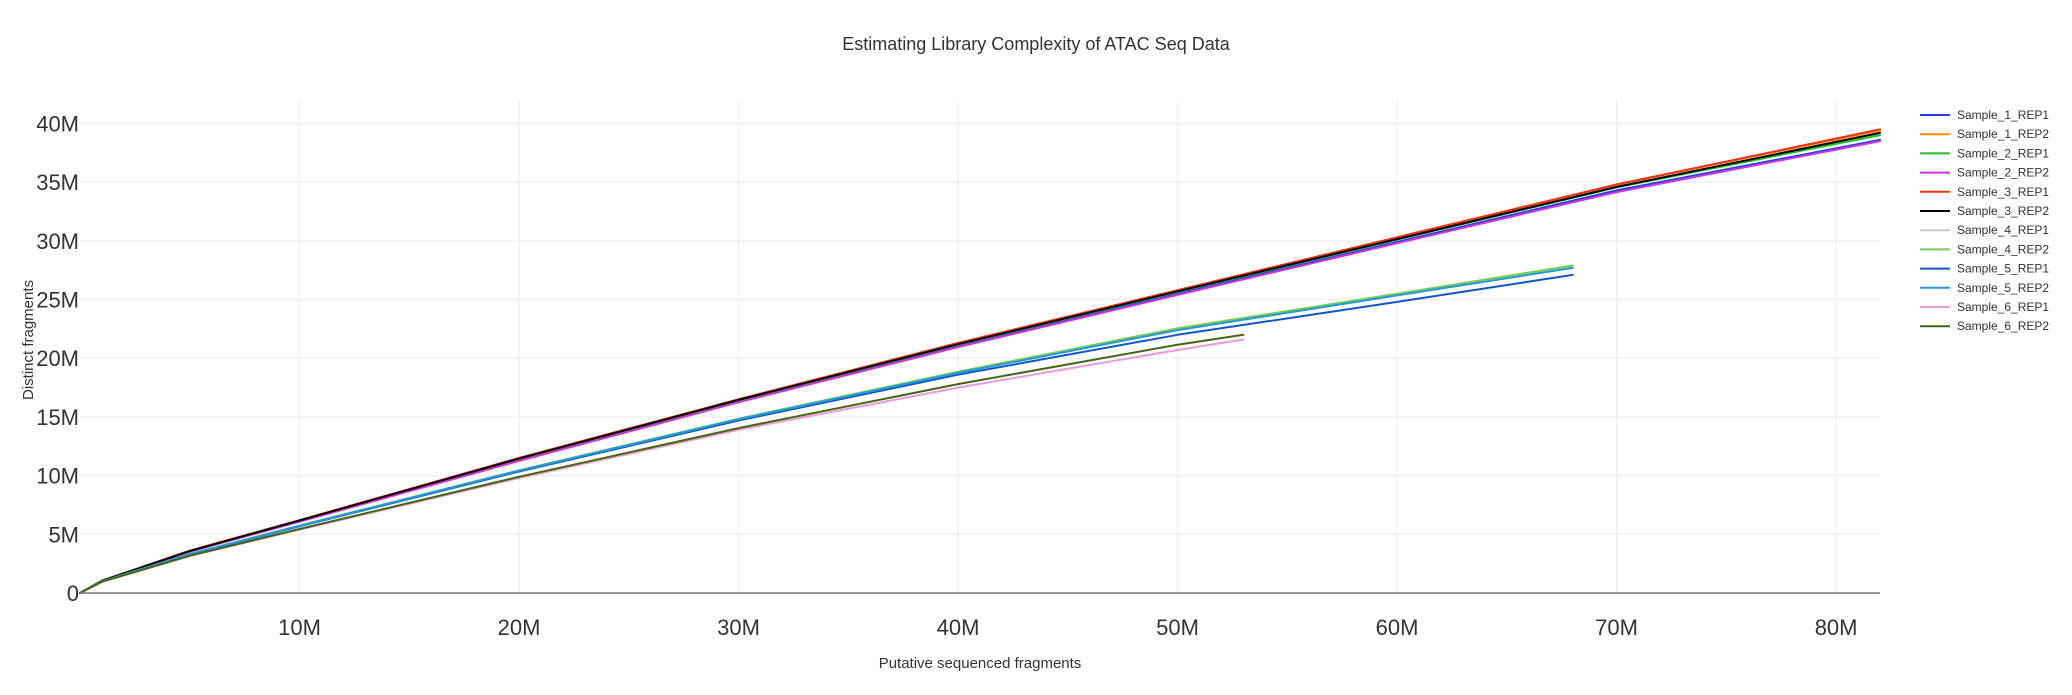  What do you see at coordinates (2003, 307) in the screenshot?
I see `legend-label: Sample_6_REP1` at bounding box center [2003, 307].